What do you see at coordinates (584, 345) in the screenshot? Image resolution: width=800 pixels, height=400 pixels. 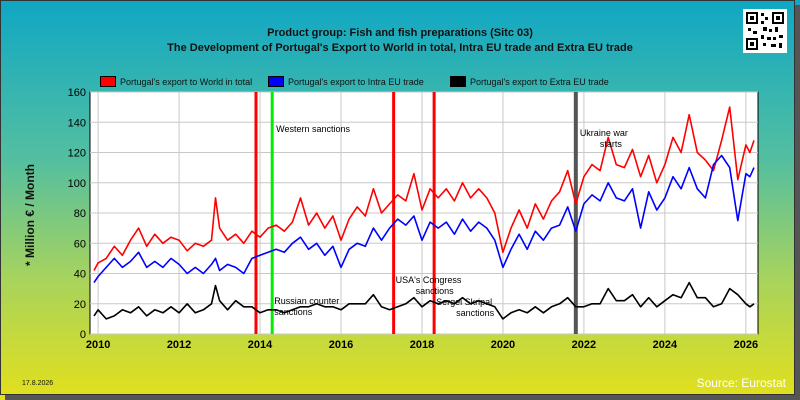 I see `x-tick-label: 2022` at bounding box center [584, 345].